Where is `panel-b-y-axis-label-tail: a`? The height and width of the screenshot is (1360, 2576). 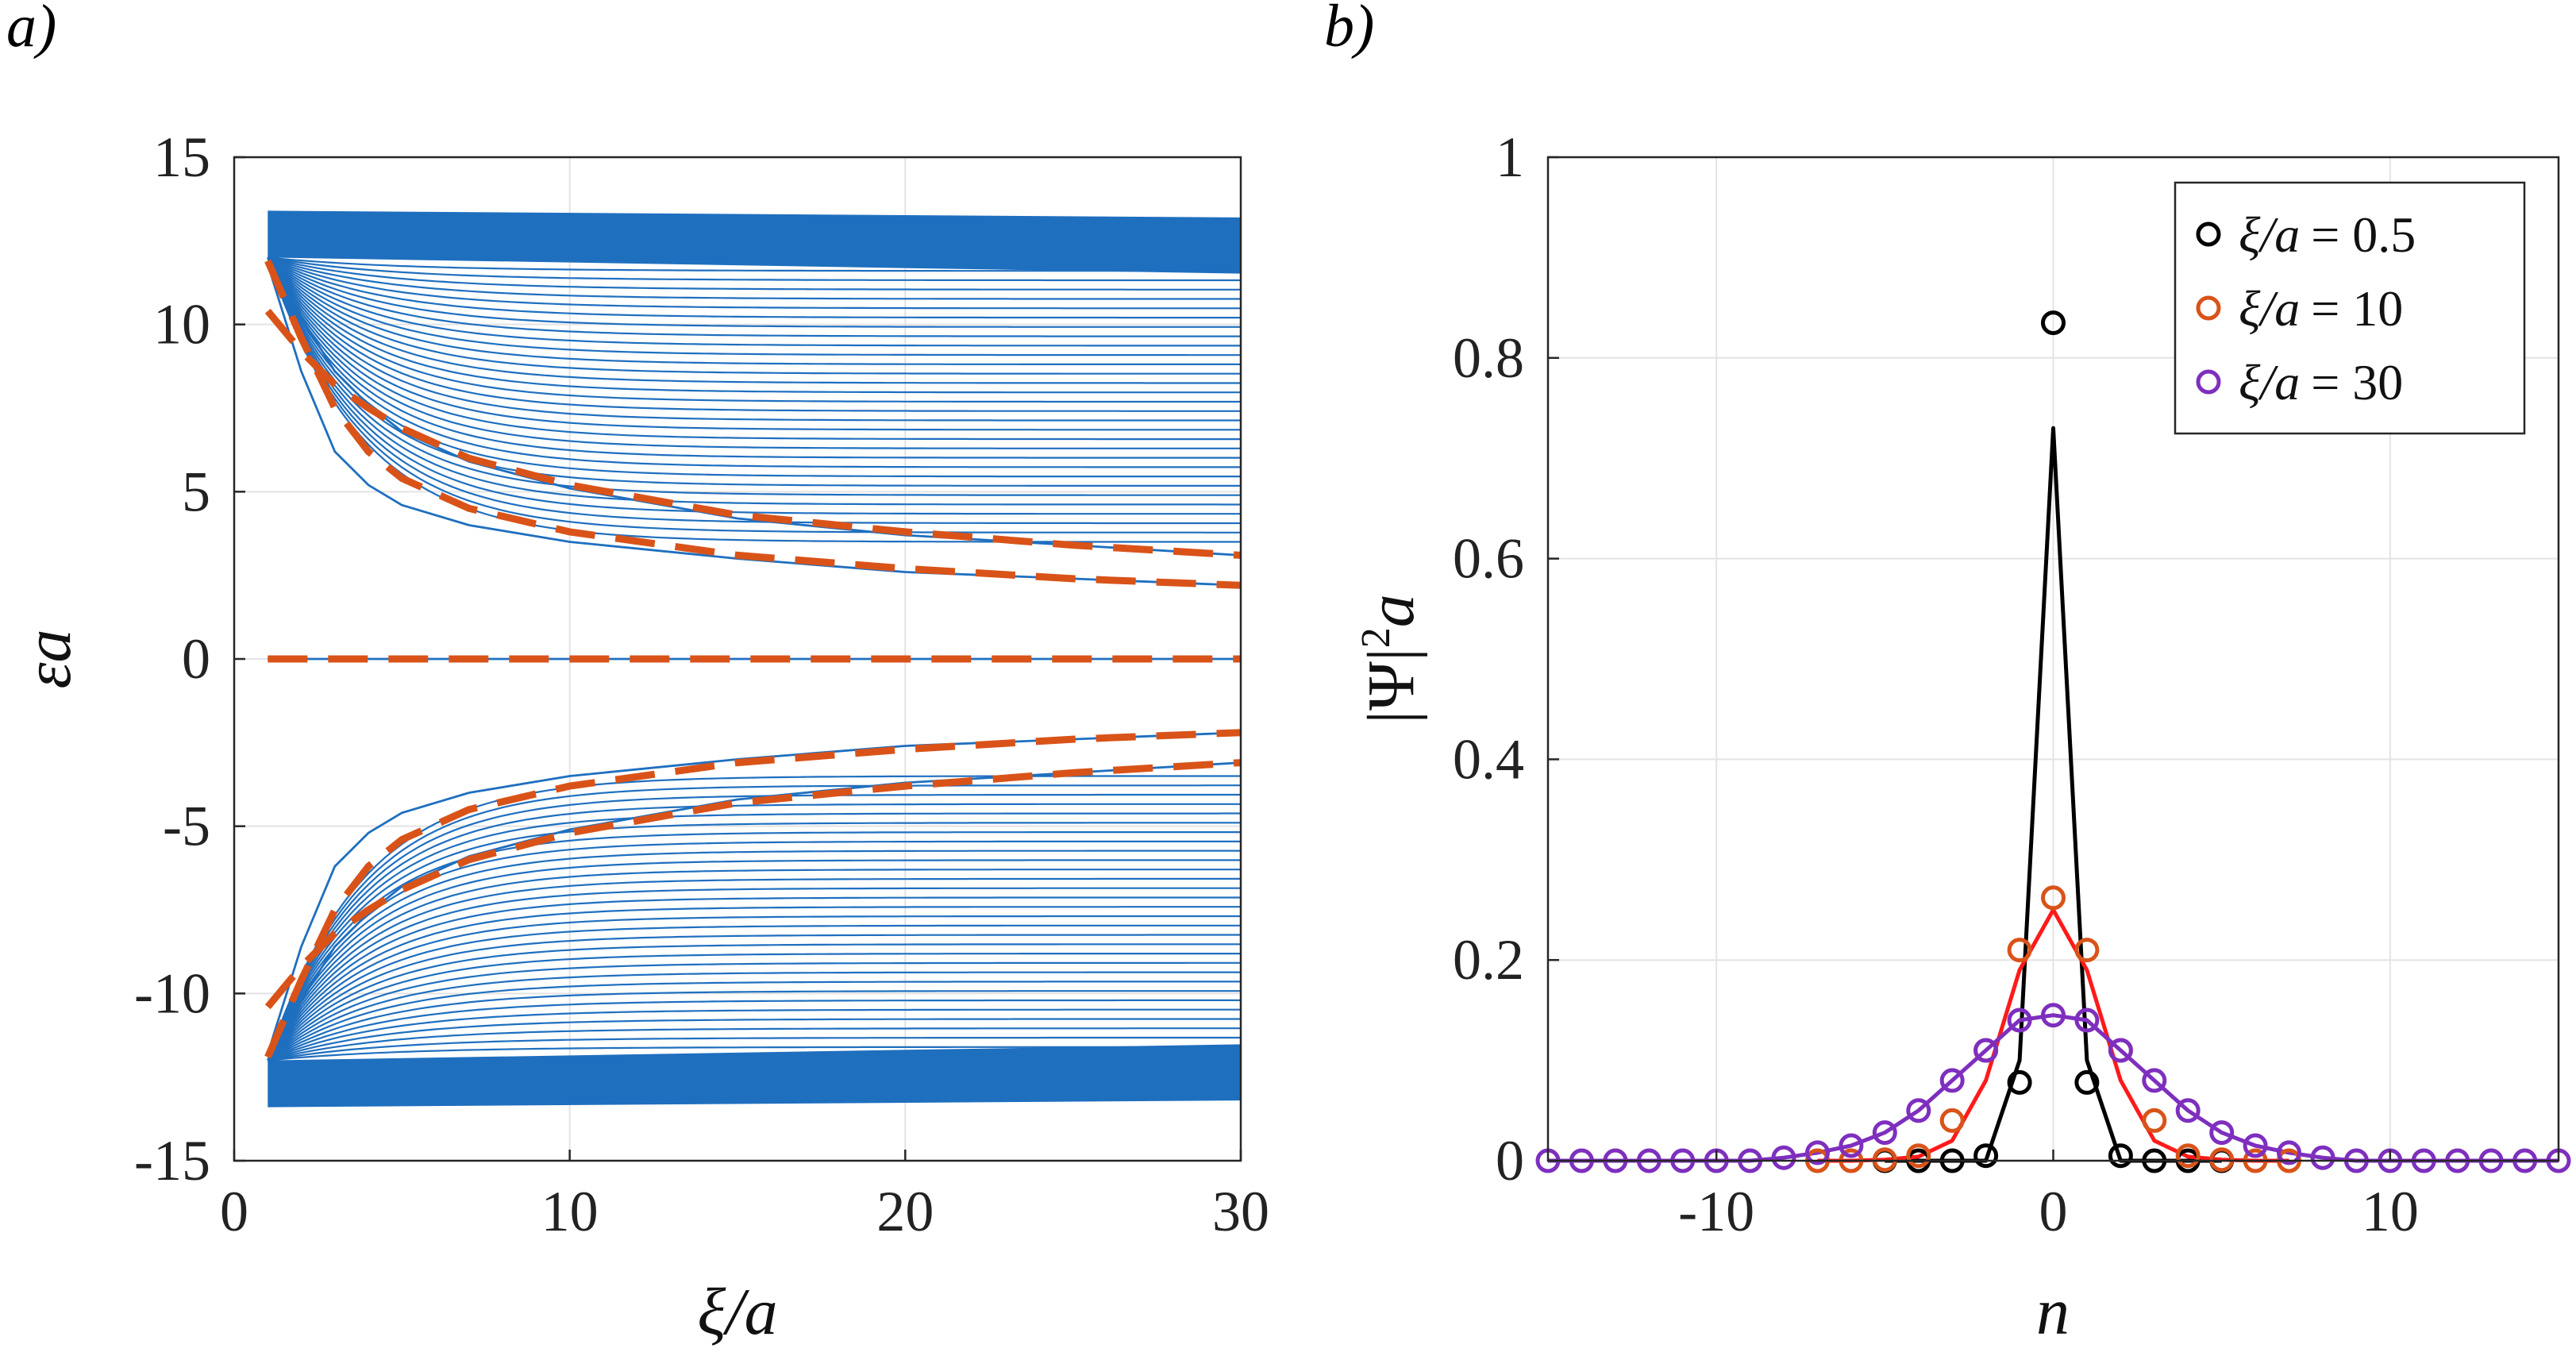 panel-b-y-axis-label-tail: a is located at coordinates (1391, 610).